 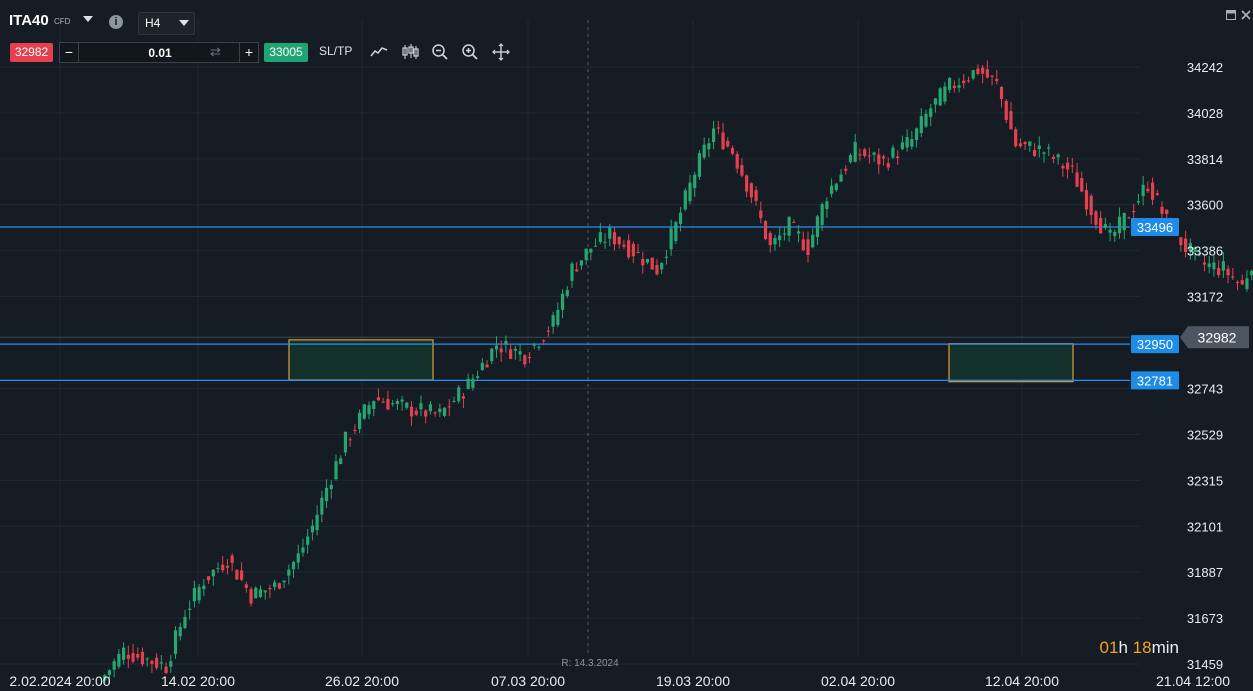 I want to click on level-label-text: 32950, so click(x=1155, y=344).